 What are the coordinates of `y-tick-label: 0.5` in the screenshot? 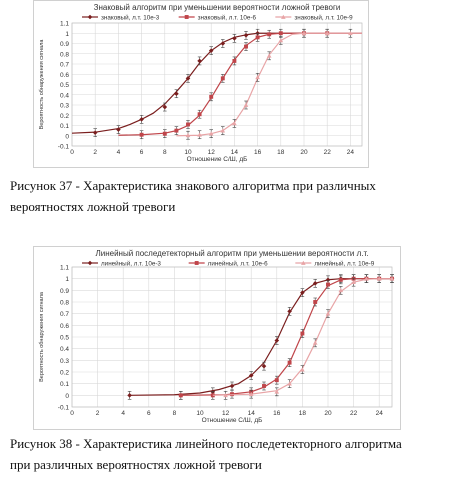 It's located at (64, 85).